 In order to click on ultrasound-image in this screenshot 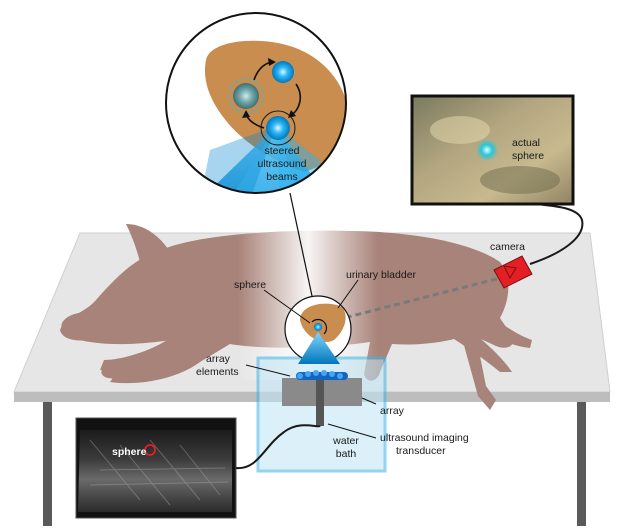, I will do `click(156, 468)`.